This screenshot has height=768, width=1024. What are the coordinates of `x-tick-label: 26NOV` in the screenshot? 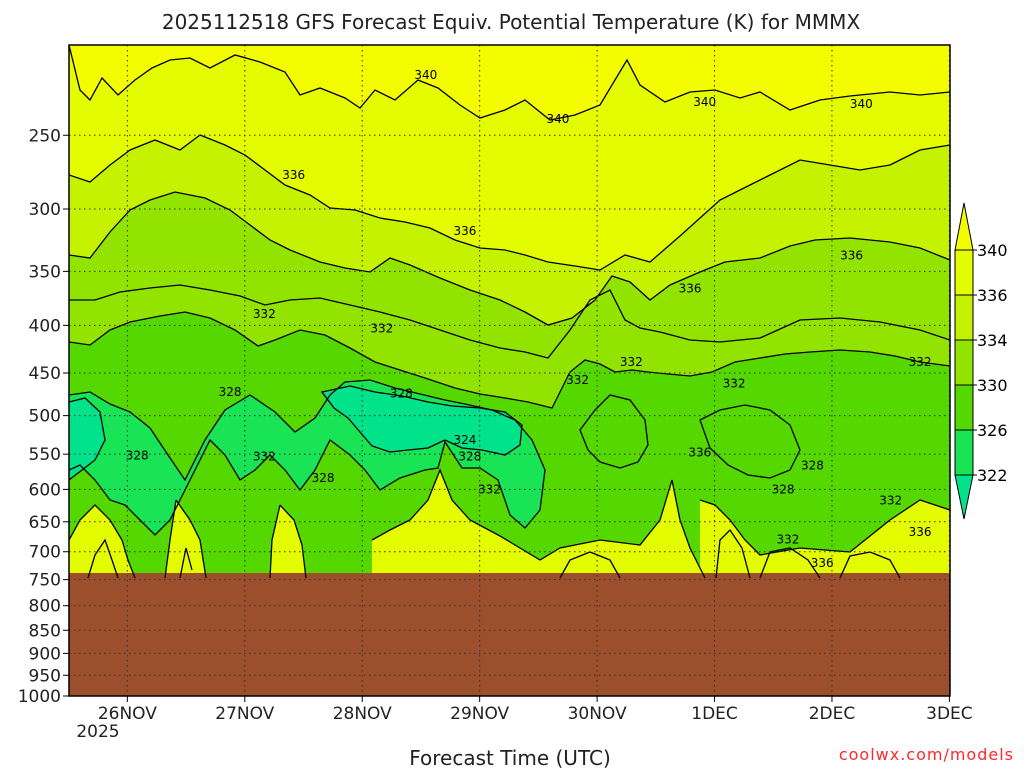 It's located at (127, 714).